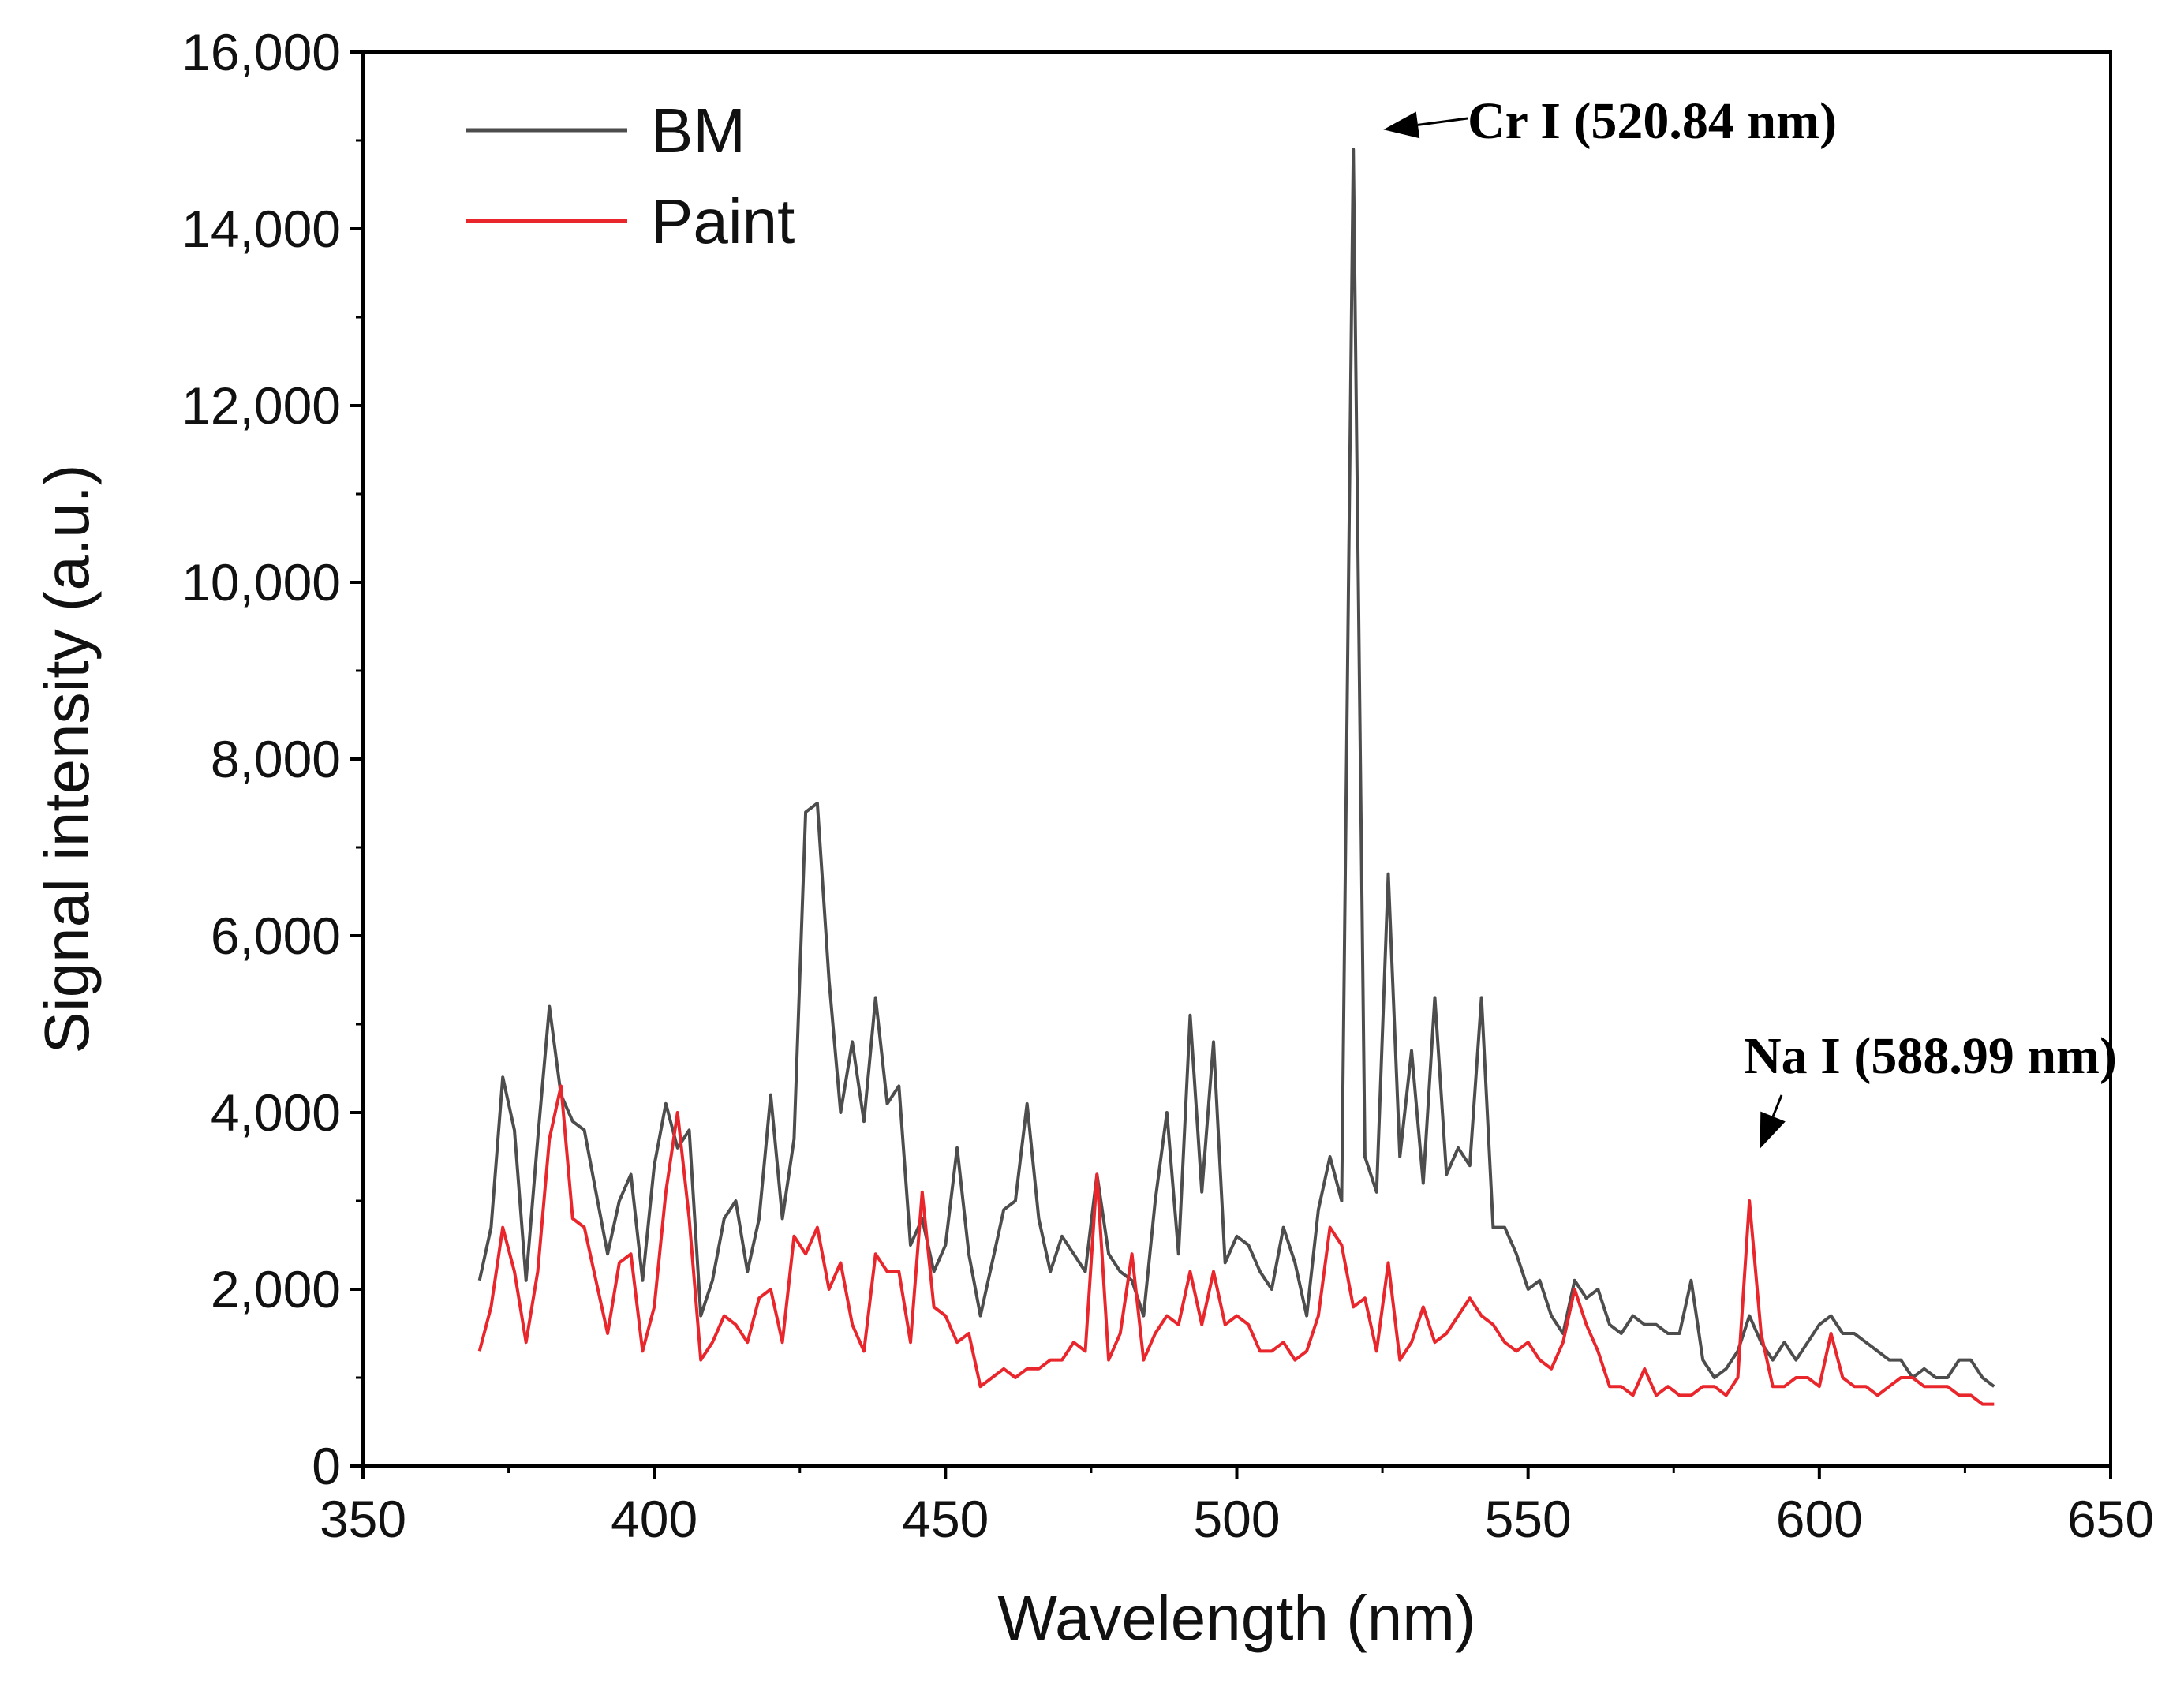  What do you see at coordinates (1236, 1245) in the screenshot?
I see `series-line-paint` at bounding box center [1236, 1245].